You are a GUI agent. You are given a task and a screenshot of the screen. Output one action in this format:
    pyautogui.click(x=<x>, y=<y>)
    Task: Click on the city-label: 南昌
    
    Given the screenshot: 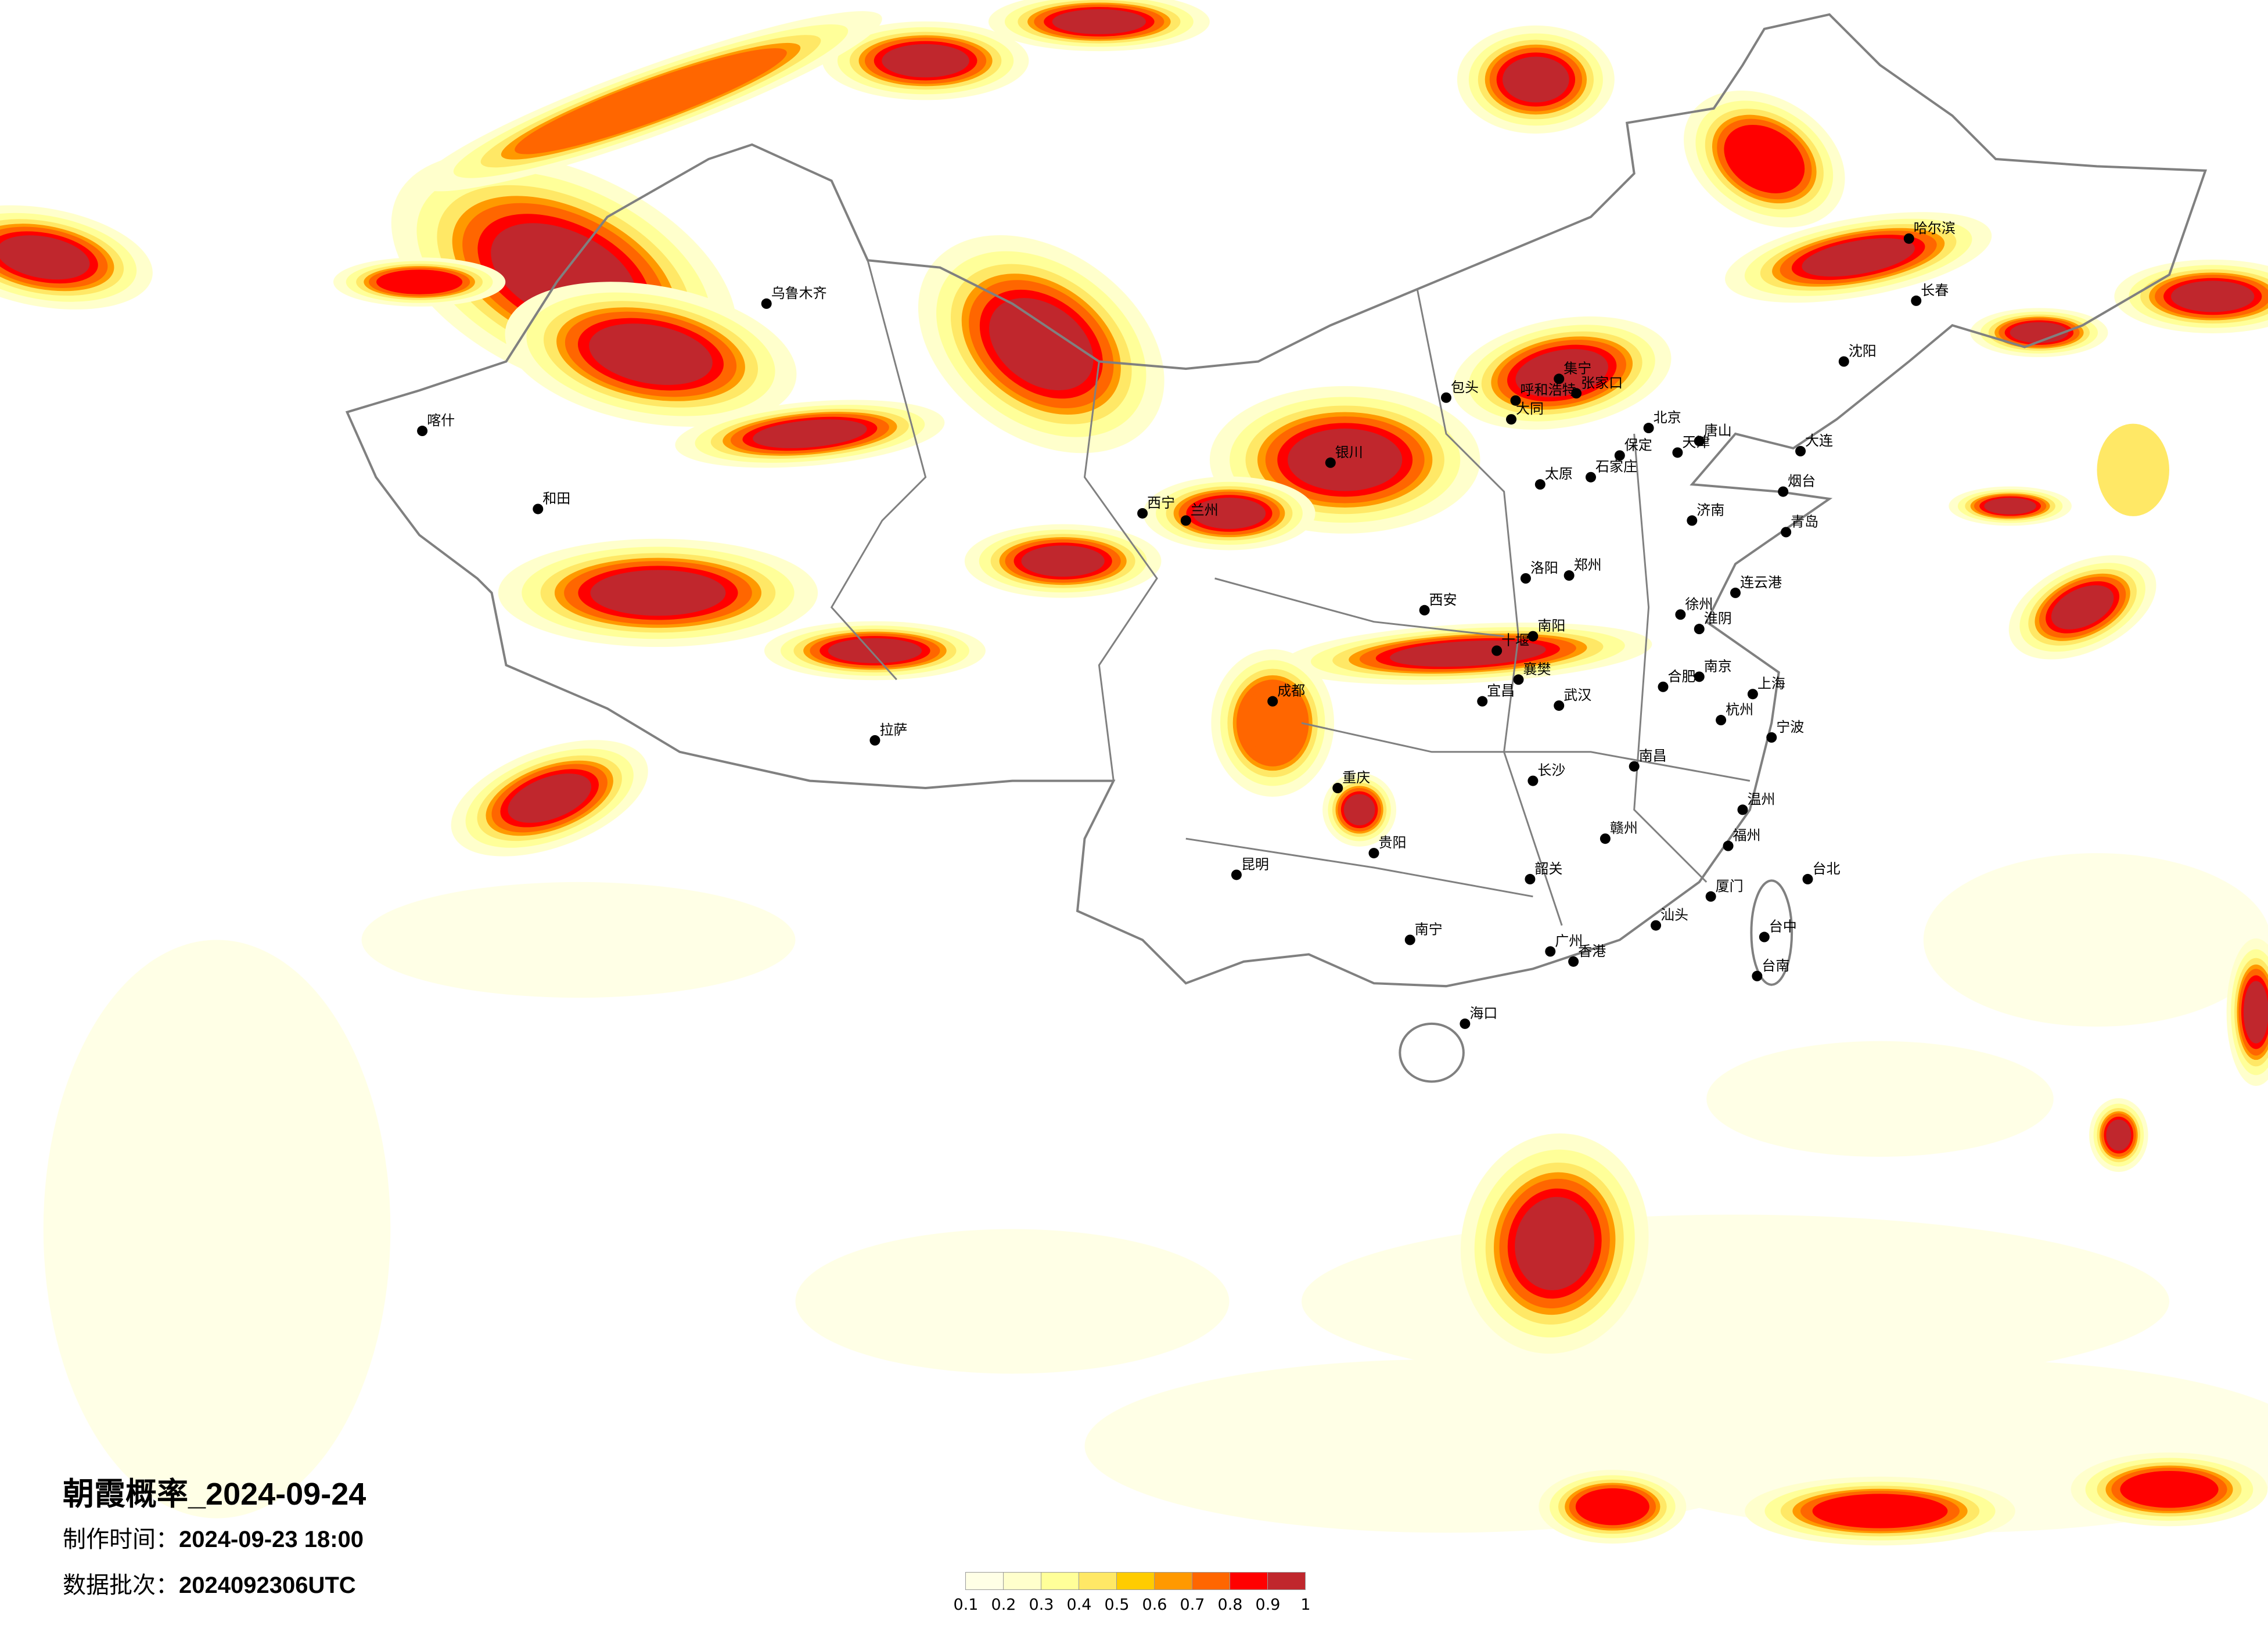 What is the action you would take?
    pyautogui.click(x=1653, y=756)
    